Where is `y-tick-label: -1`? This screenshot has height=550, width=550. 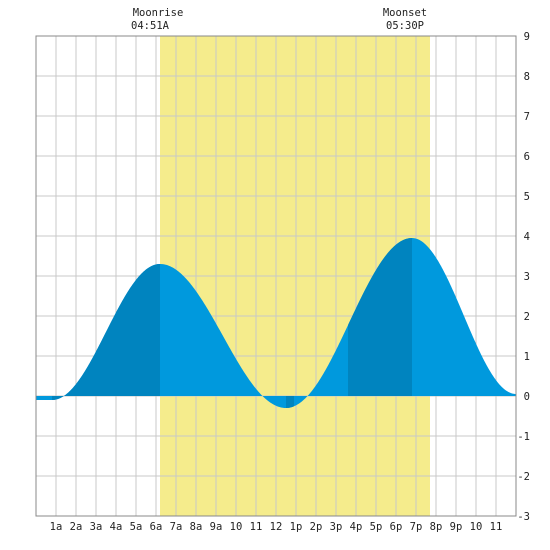
y-tick-label: -1 is located at coordinates (523, 437).